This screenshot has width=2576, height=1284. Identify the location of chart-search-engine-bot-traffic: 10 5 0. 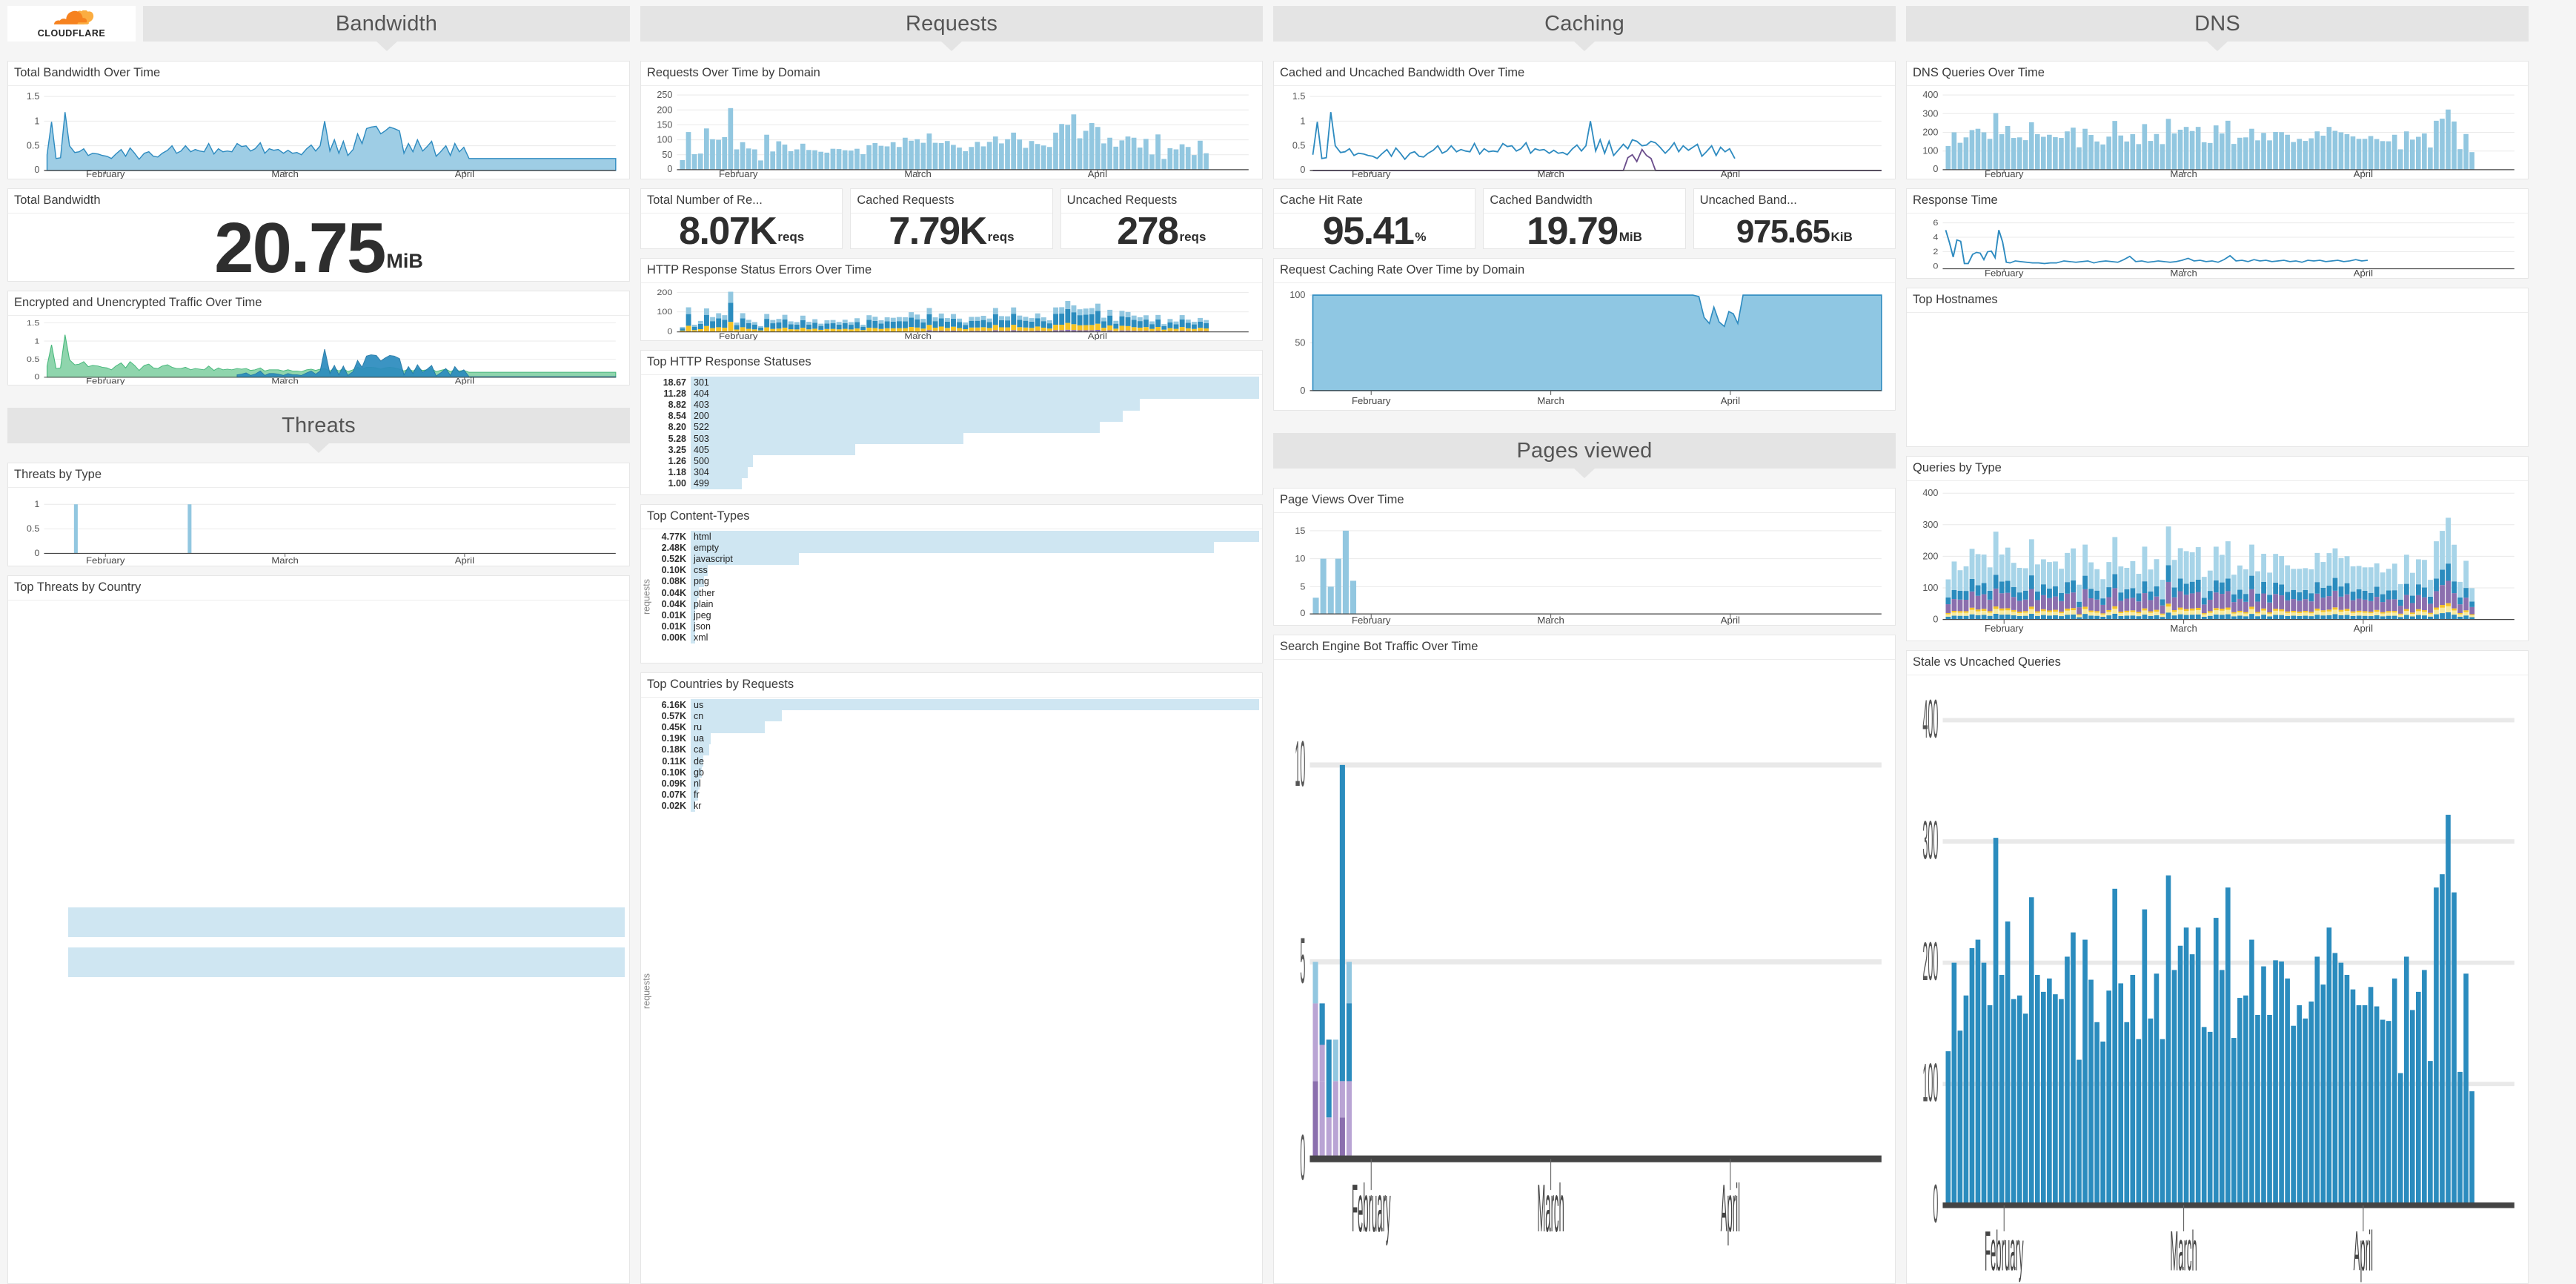
(1584, 971).